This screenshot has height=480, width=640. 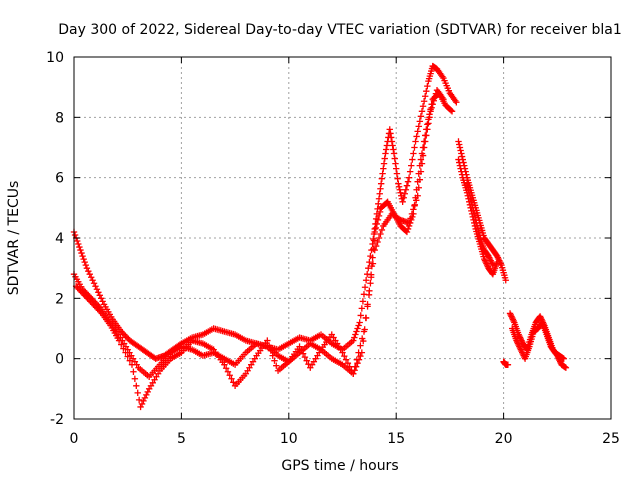 I want to click on y-tick-label: 0, so click(x=59, y=360).